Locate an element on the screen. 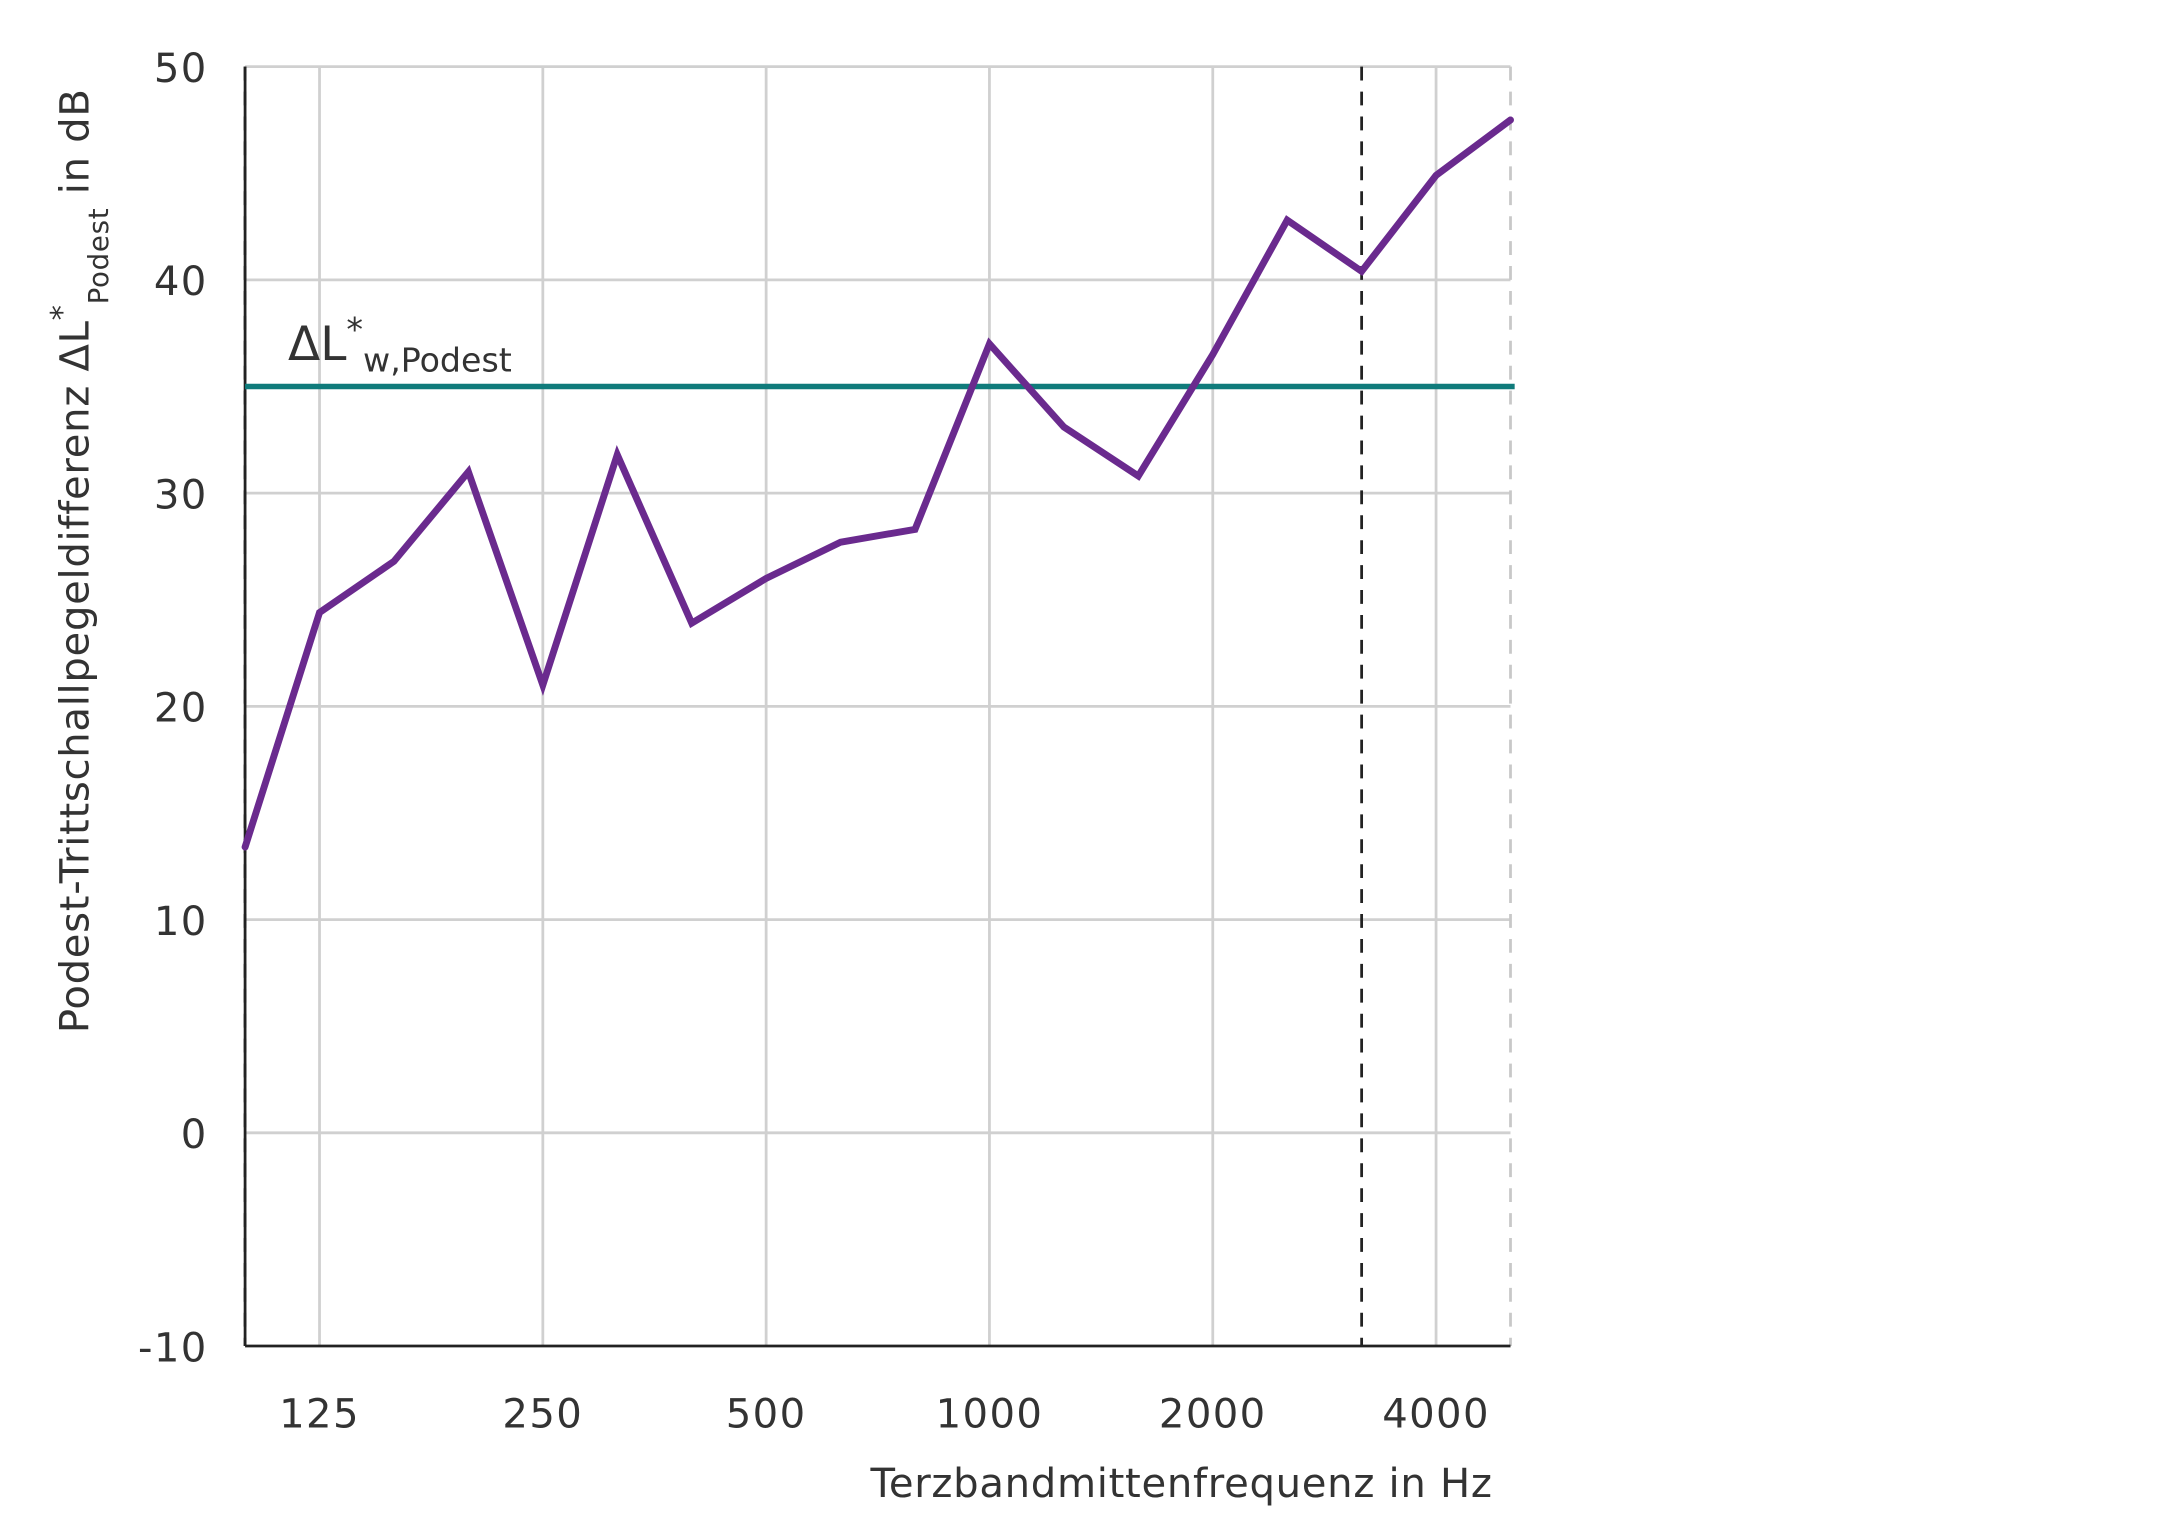  reference-line-label: ΔL*w,Podest is located at coordinates (400, 344).